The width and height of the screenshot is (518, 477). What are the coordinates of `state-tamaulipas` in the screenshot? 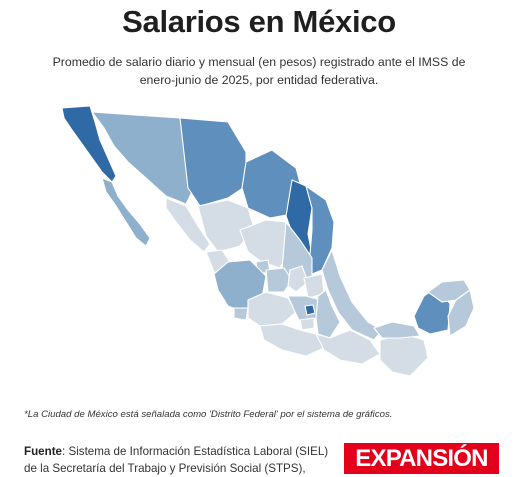 It's located at (320, 230).